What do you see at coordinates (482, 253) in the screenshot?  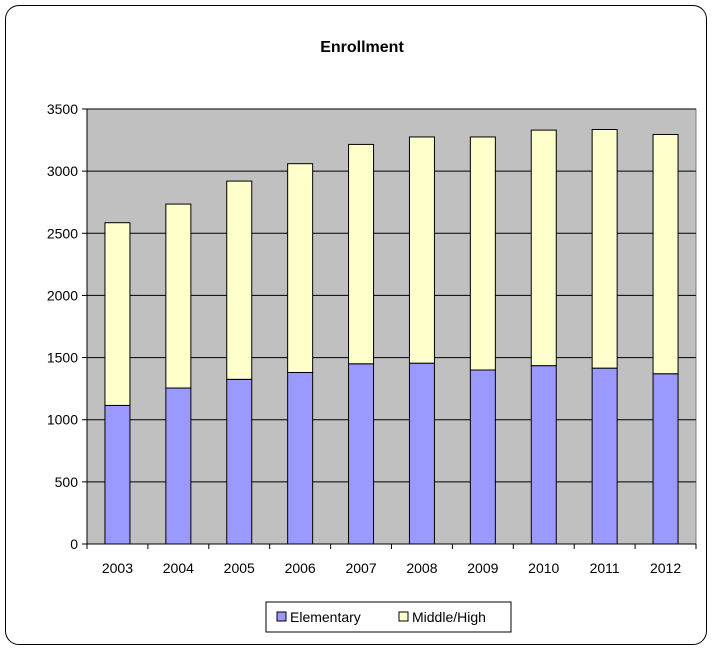 I see `bar-middle-high-2009` at bounding box center [482, 253].